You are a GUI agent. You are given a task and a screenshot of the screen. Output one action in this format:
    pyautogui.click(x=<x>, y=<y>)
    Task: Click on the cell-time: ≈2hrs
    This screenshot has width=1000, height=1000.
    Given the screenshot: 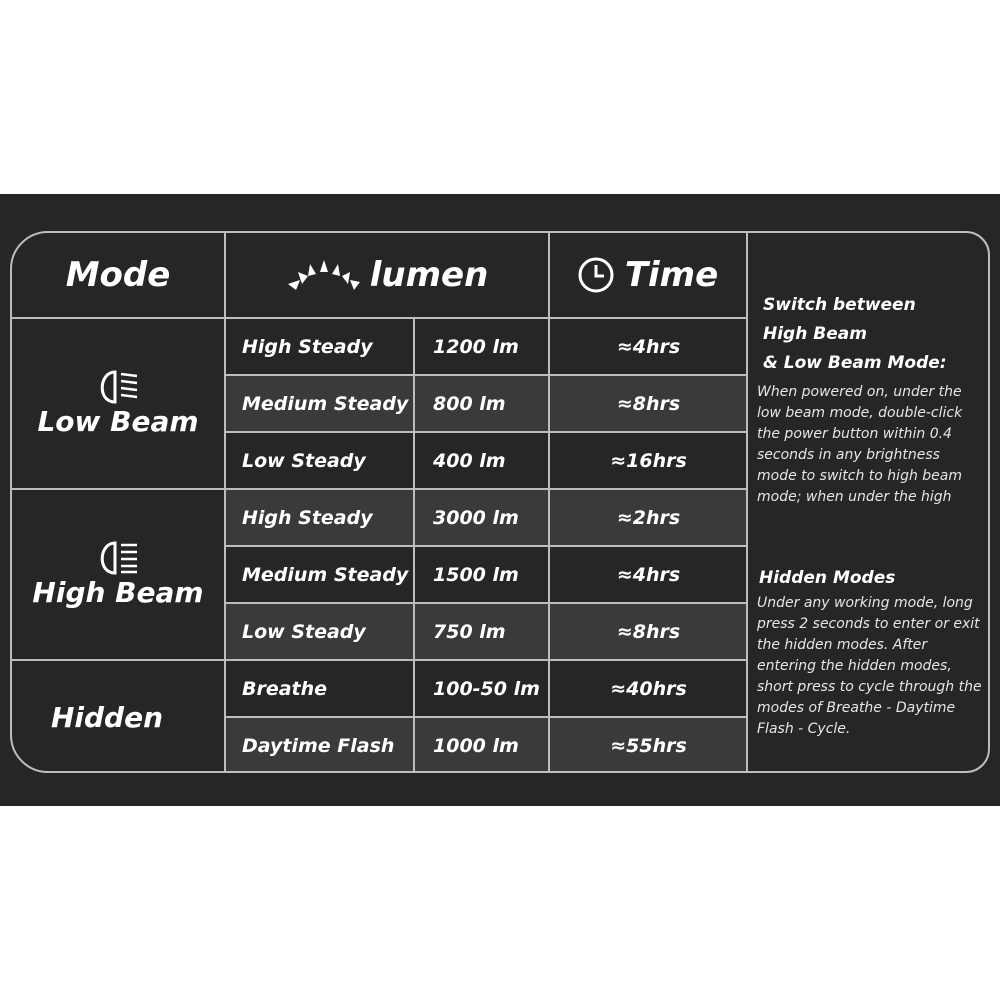 What is the action you would take?
    pyautogui.click(x=648, y=517)
    